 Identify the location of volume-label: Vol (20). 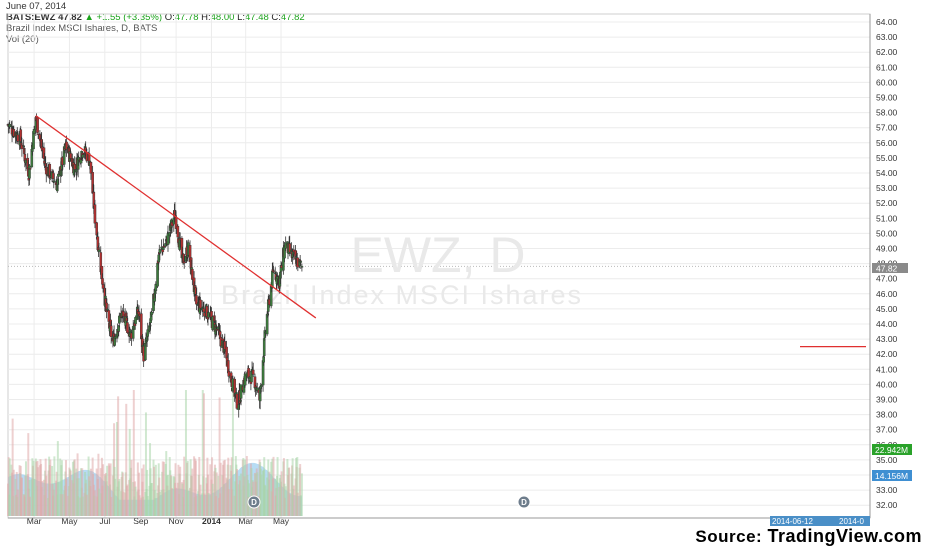
(22, 39).